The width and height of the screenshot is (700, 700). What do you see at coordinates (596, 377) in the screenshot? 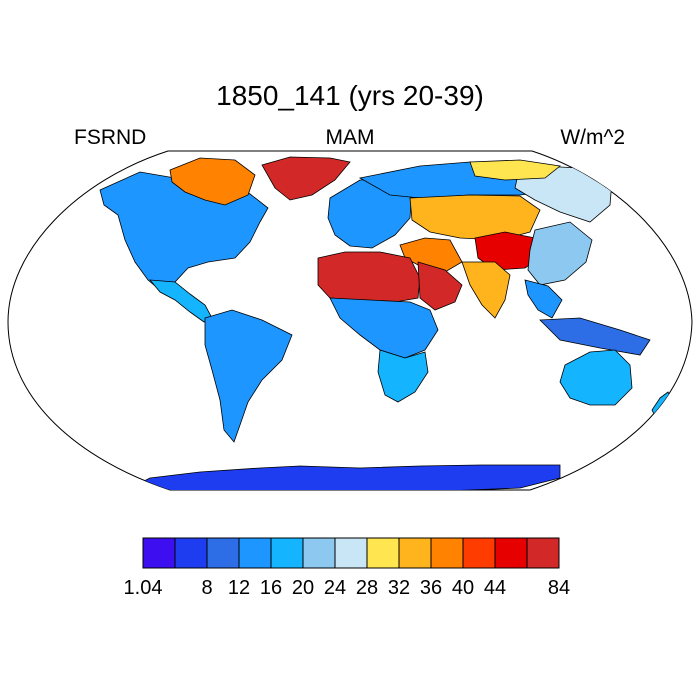
I see `australia` at bounding box center [596, 377].